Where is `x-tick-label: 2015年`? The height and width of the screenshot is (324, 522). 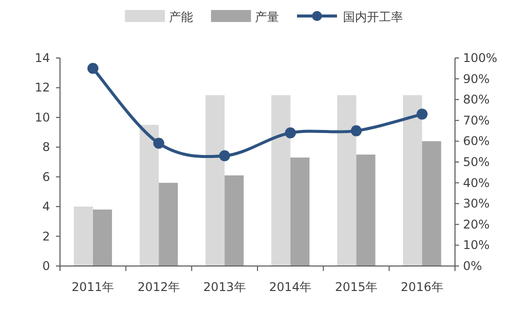
x-tick-label: 2015年 is located at coordinates (356, 287).